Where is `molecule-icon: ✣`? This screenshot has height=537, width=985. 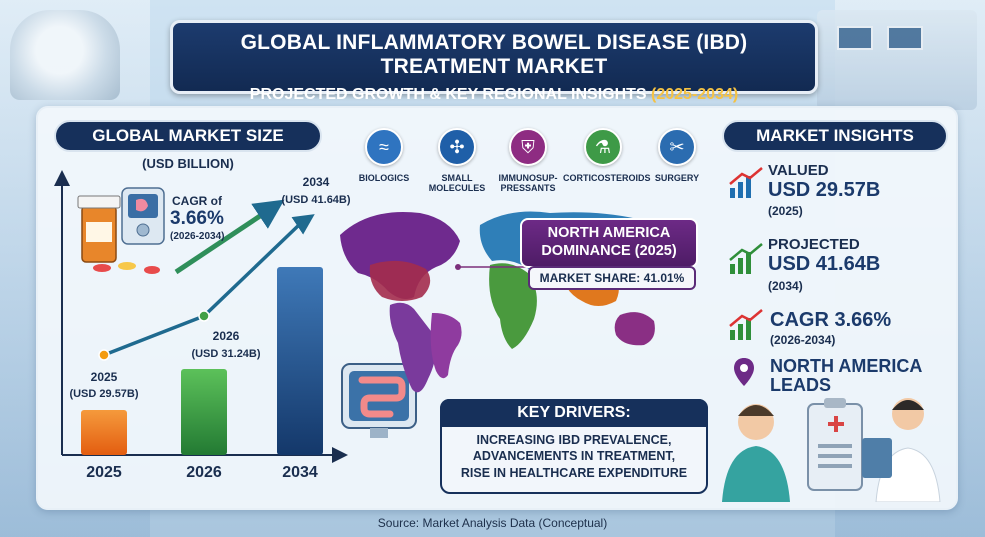 molecule-icon: ✣ is located at coordinates (457, 147).